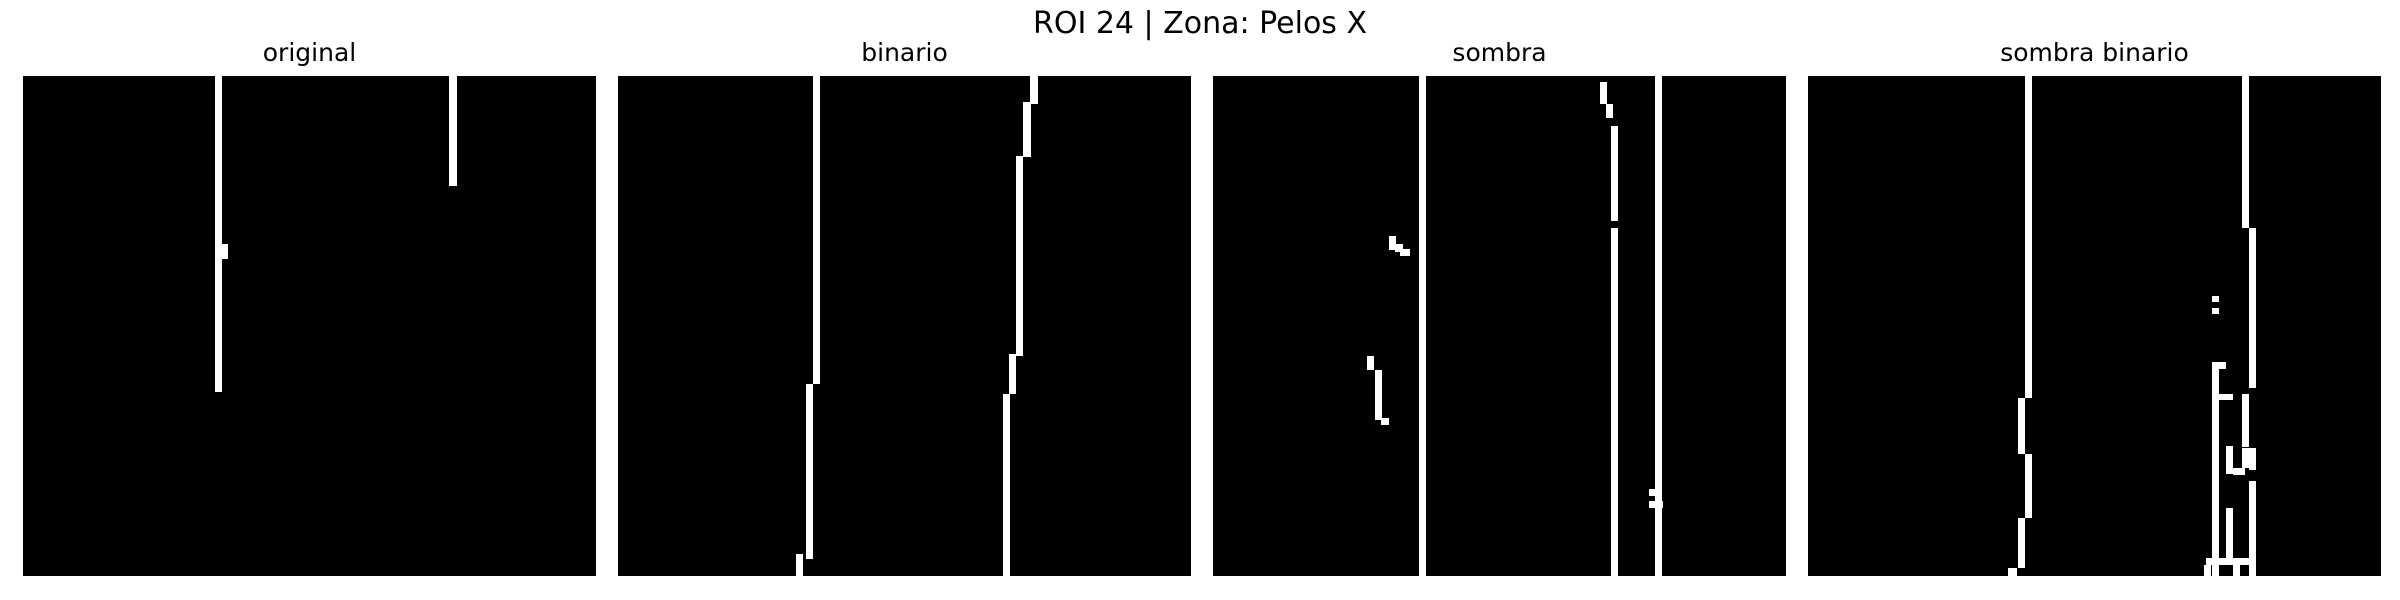 The width and height of the screenshot is (2400, 600). What do you see at coordinates (1200, 23) in the screenshot?
I see `figure-title: ROI 24 | Zona: Pelos X` at bounding box center [1200, 23].